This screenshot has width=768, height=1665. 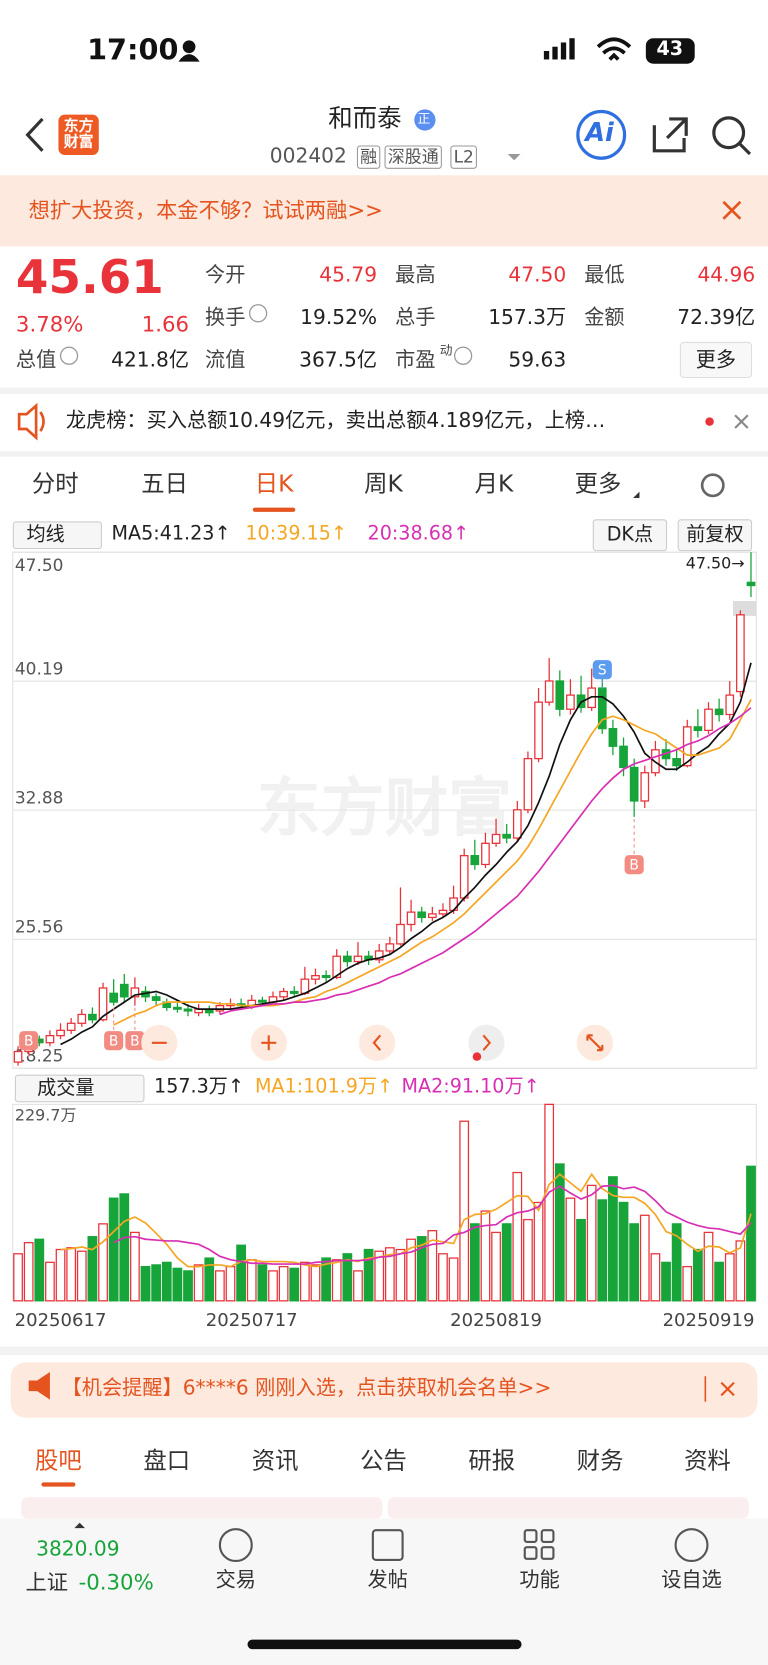 What do you see at coordinates (57, 535) in the screenshot?
I see `indicator-select: 均线` at bounding box center [57, 535].